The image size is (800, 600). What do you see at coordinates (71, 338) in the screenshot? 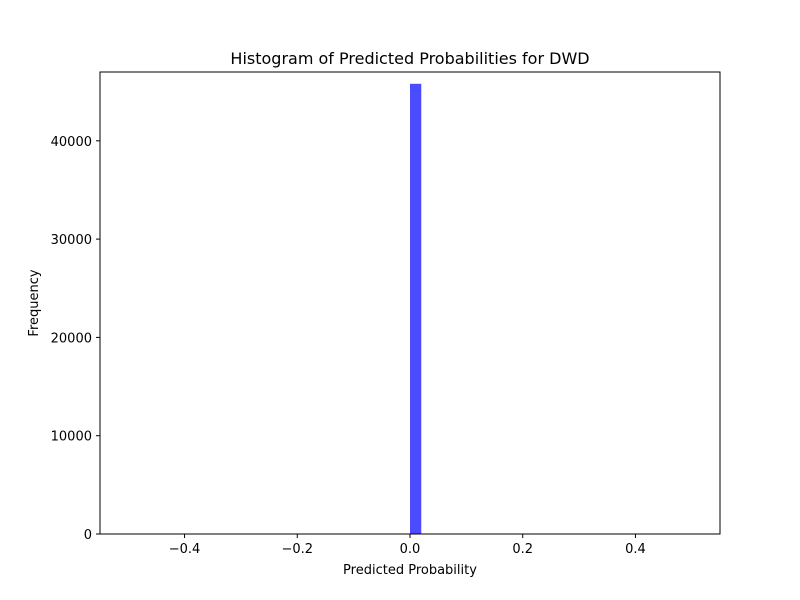
I see `y-tick-label: 20000` at bounding box center [71, 338].